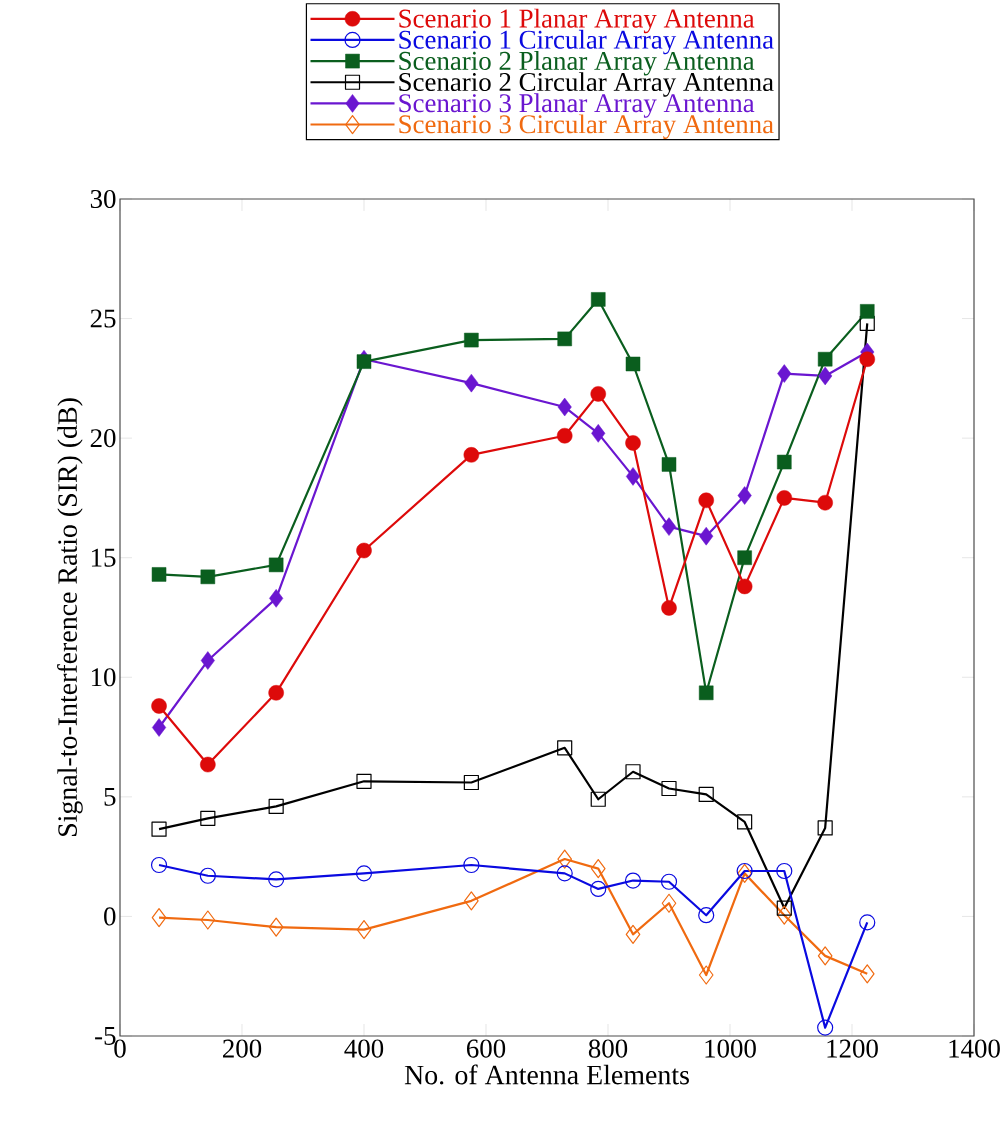 This screenshot has height=1139, width=1007. Describe the element at coordinates (608, 1048) in the screenshot. I see `x-tick-label: 800` at that location.